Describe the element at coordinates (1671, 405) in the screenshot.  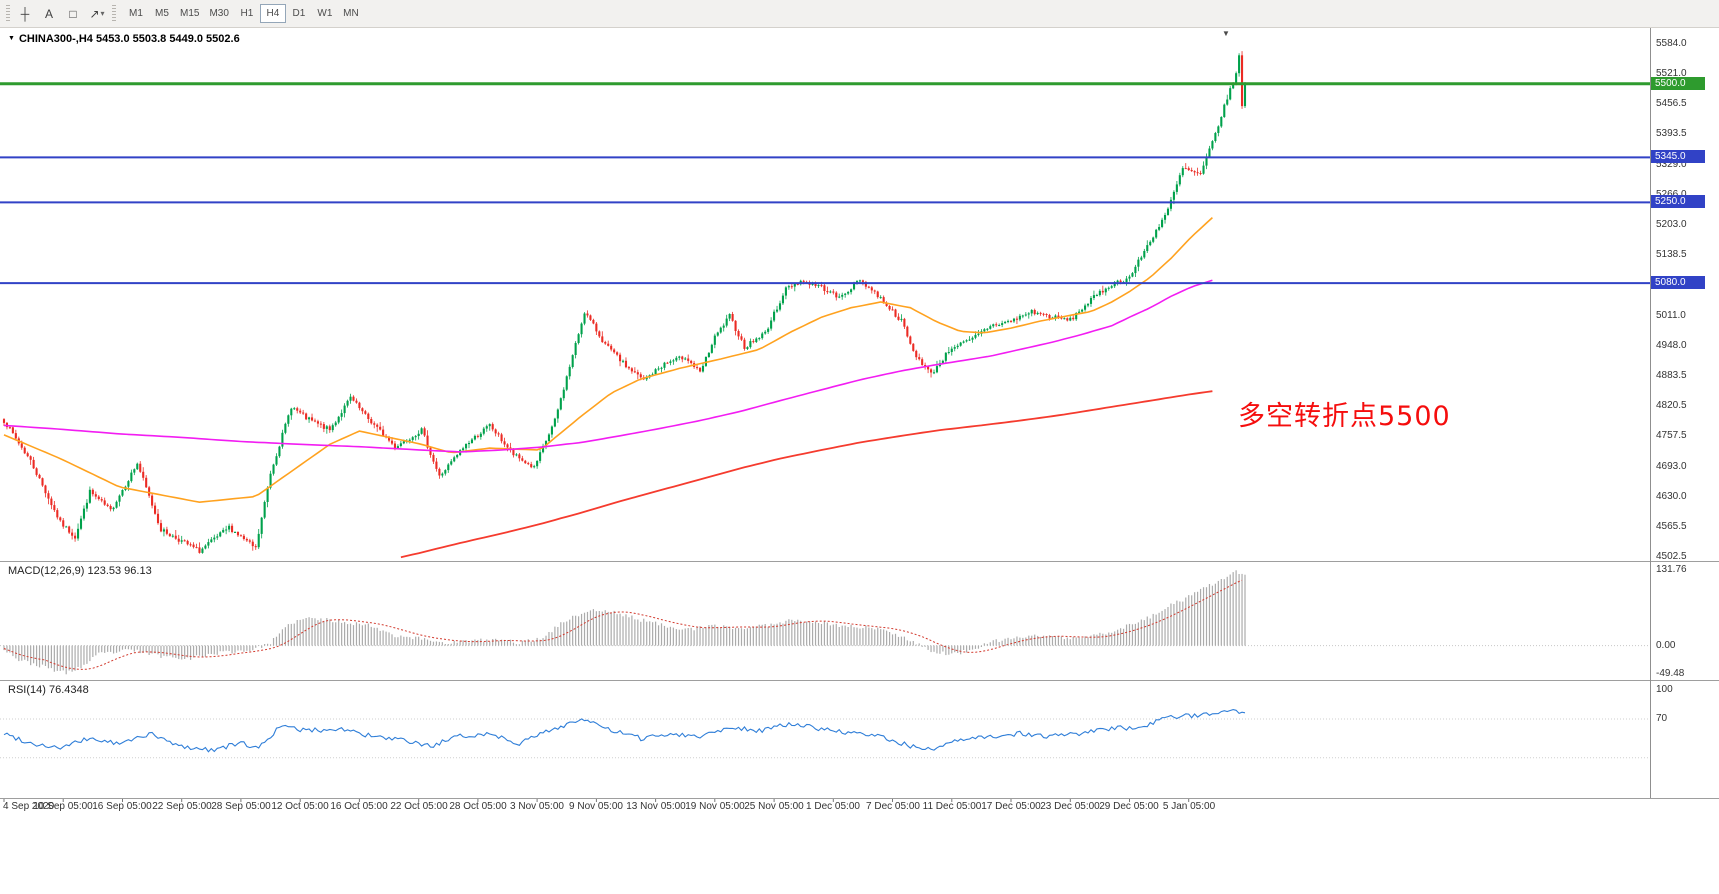
I see `price-tick-label: 4820.5` at that location.